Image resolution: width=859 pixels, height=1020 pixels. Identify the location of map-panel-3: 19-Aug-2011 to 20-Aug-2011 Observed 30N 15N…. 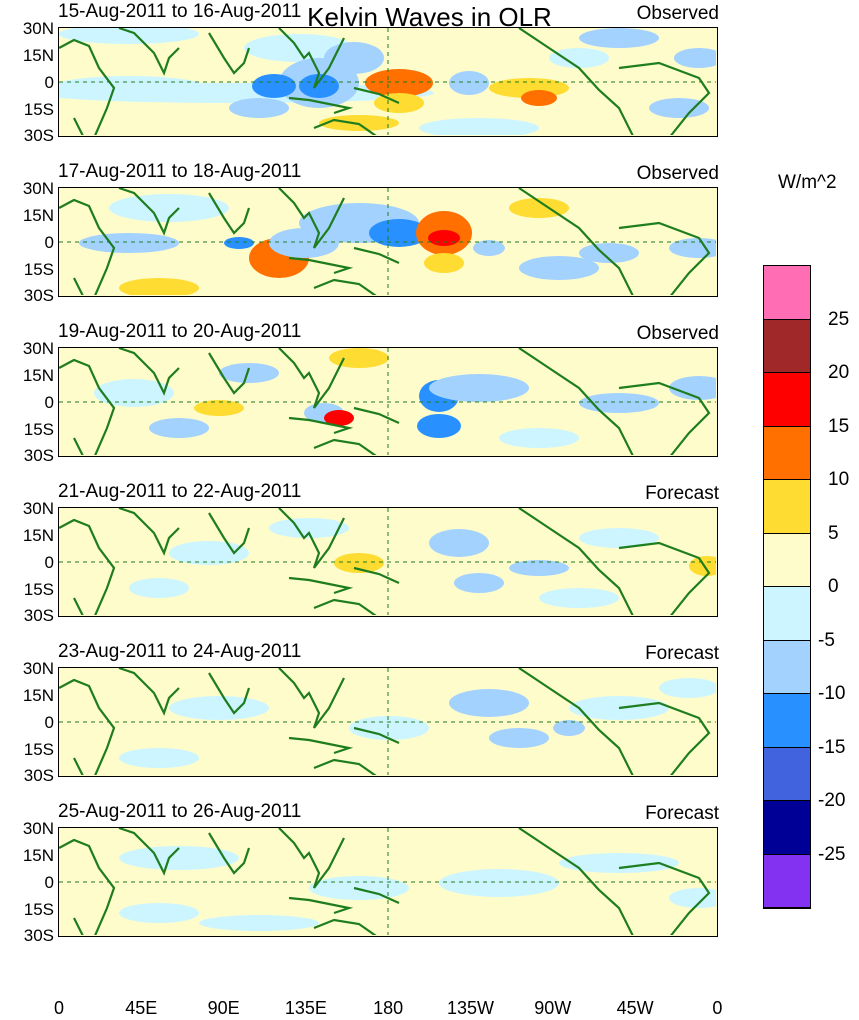
(370, 396).